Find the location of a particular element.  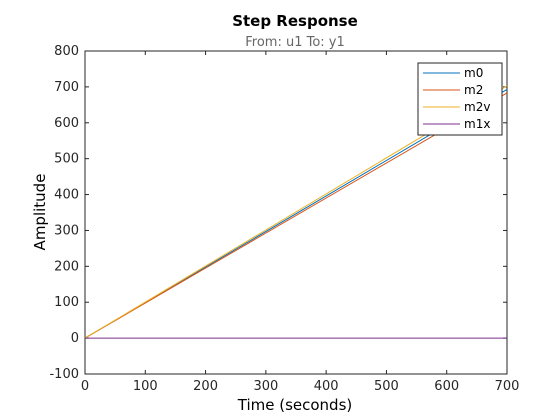

legend: m0 m2 m2v m1x is located at coordinates (460, 99).